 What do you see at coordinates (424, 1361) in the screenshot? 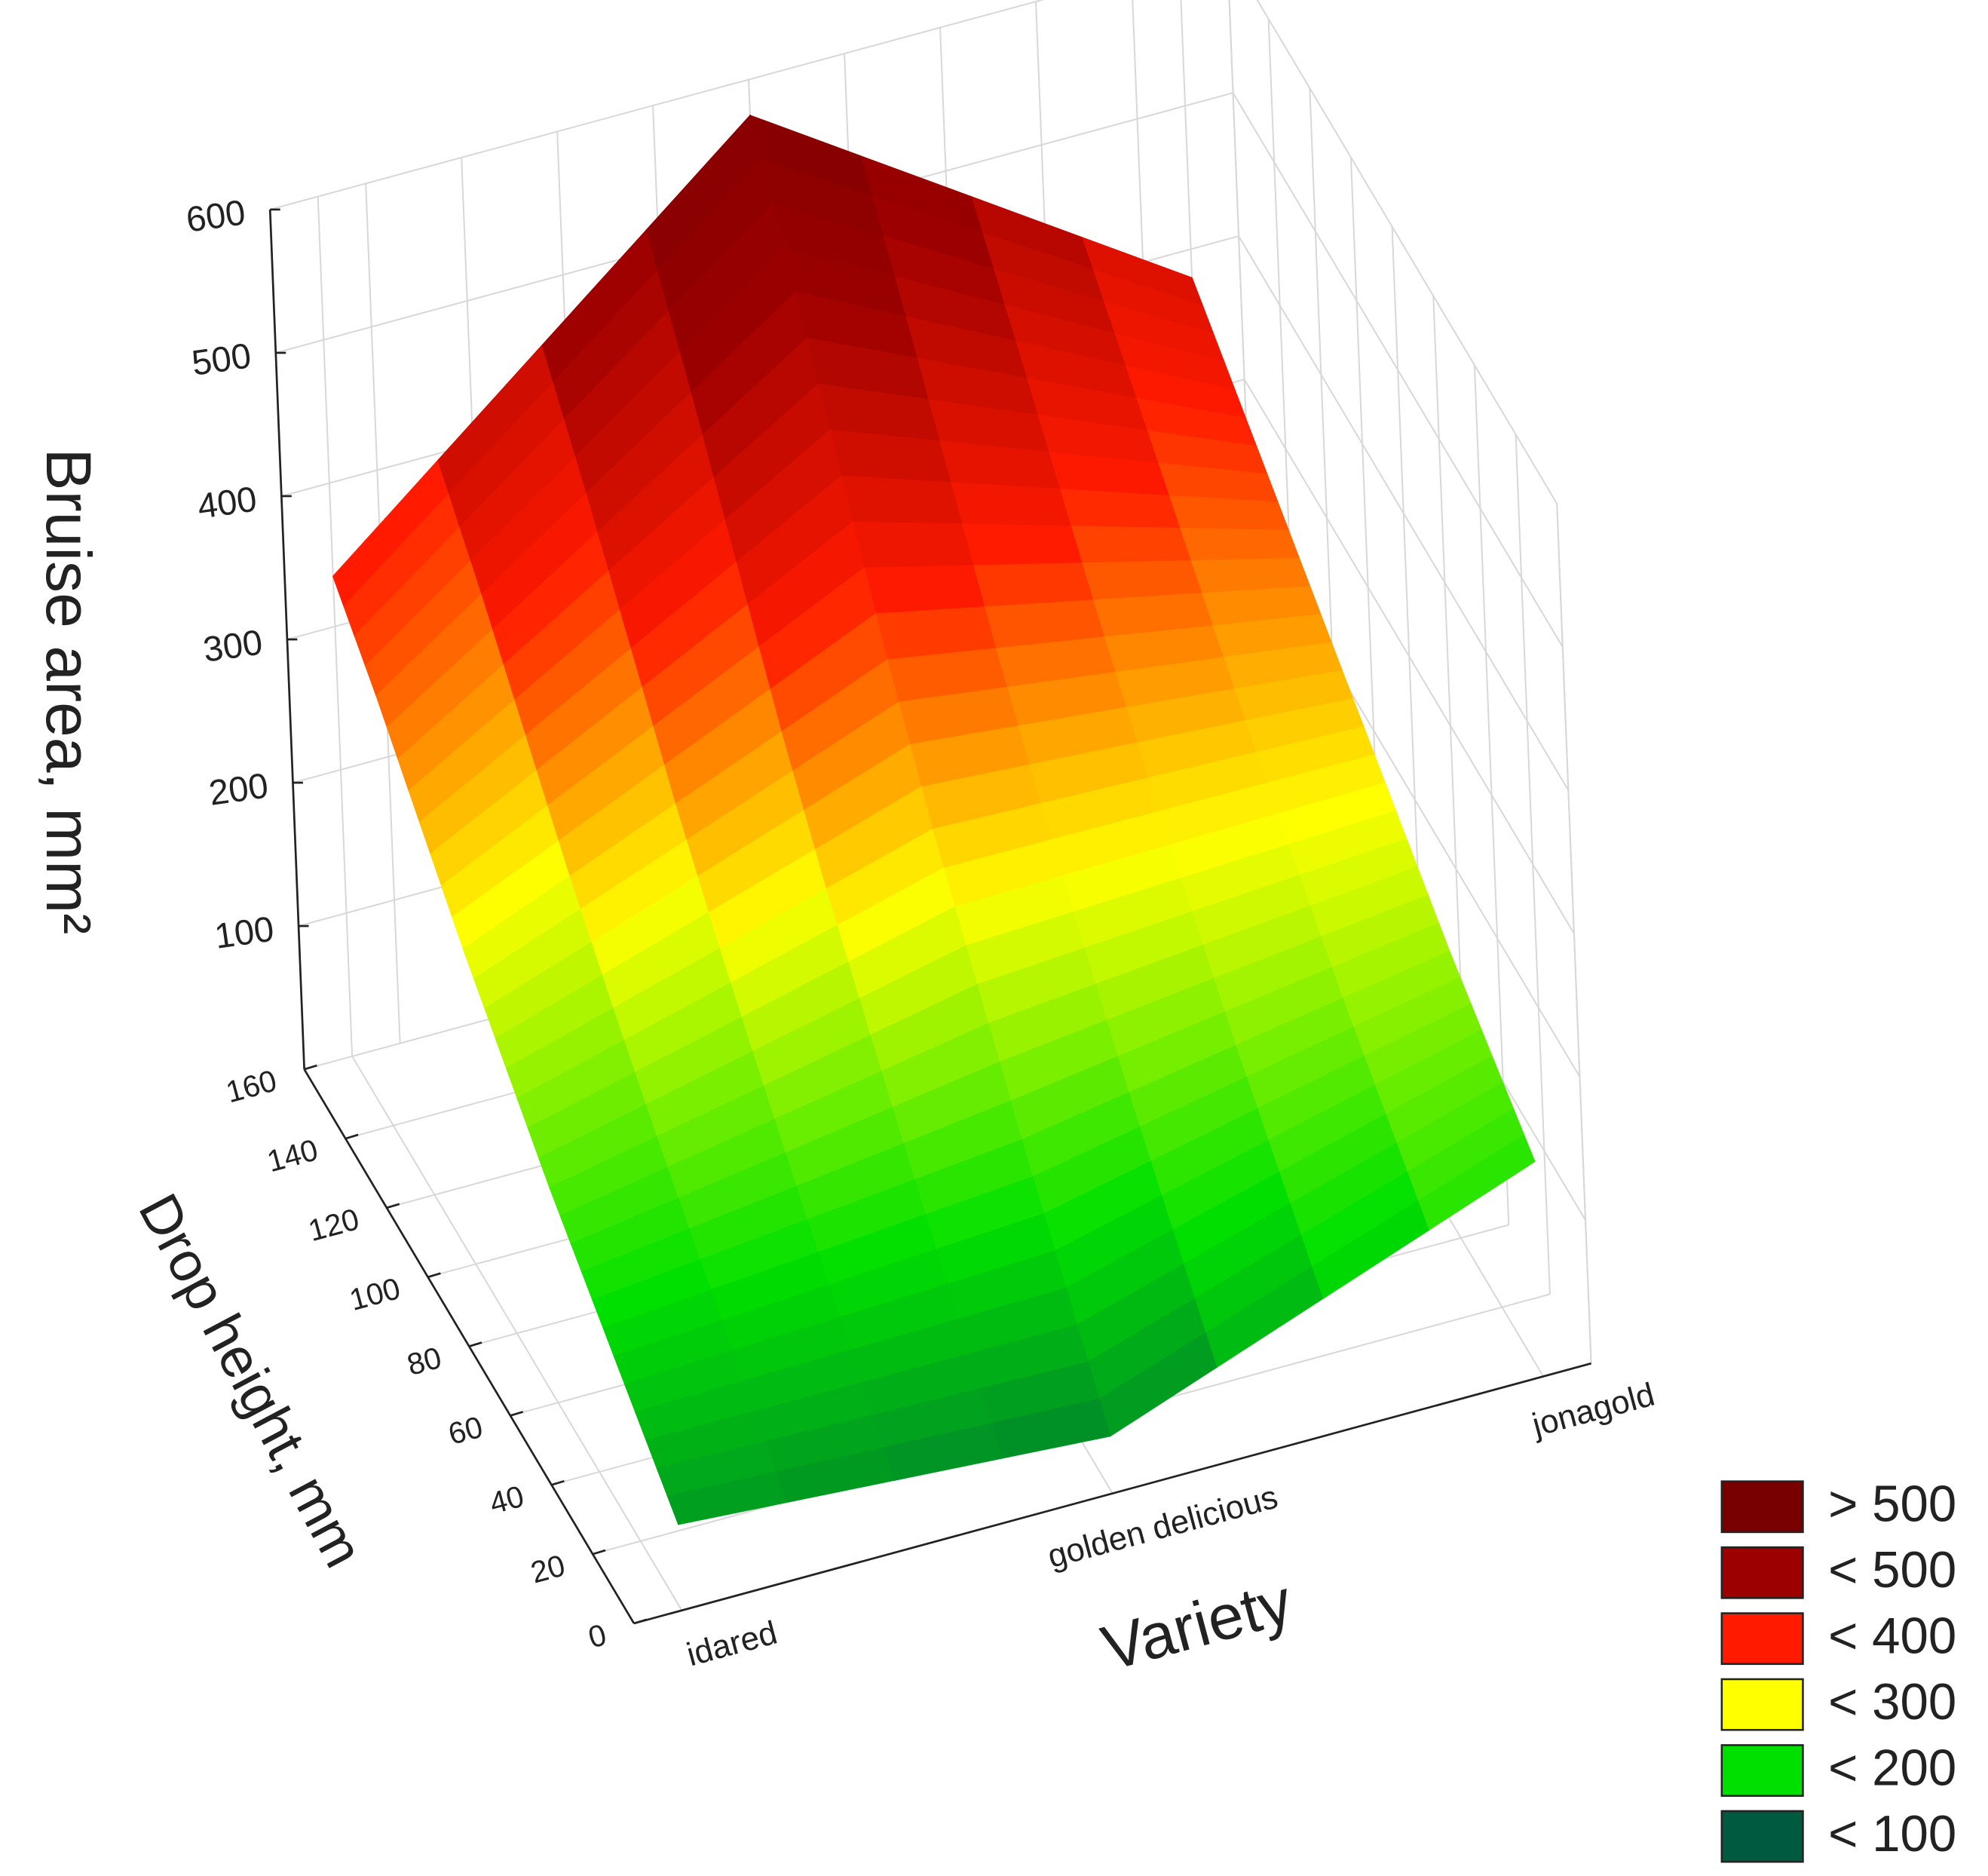
I see `y-tick-label: 80` at bounding box center [424, 1361].